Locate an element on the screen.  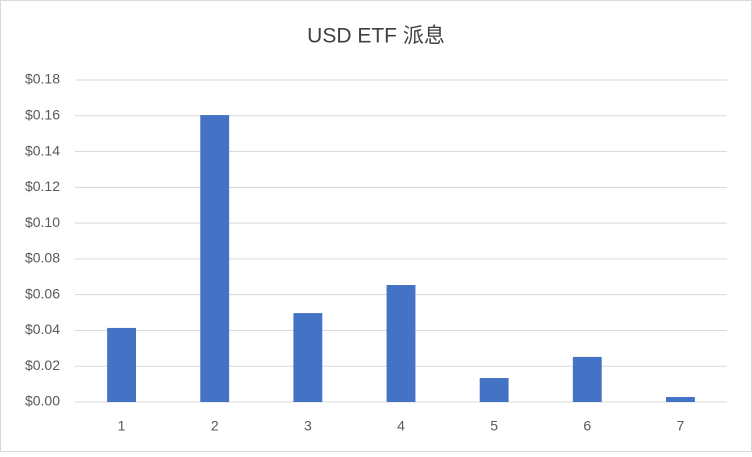
y-tick-label: $0.06 is located at coordinates (42, 293).